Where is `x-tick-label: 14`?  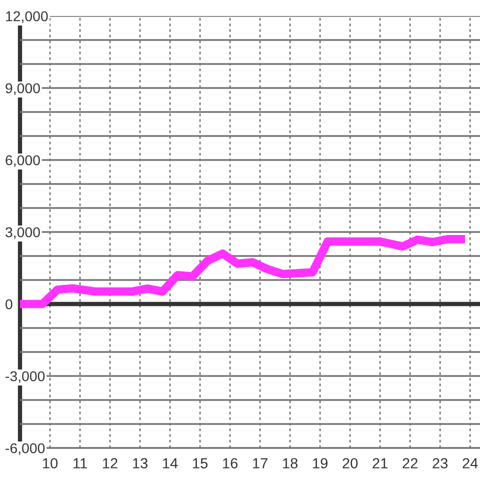
x-tick-label: 14 is located at coordinates (170, 463).